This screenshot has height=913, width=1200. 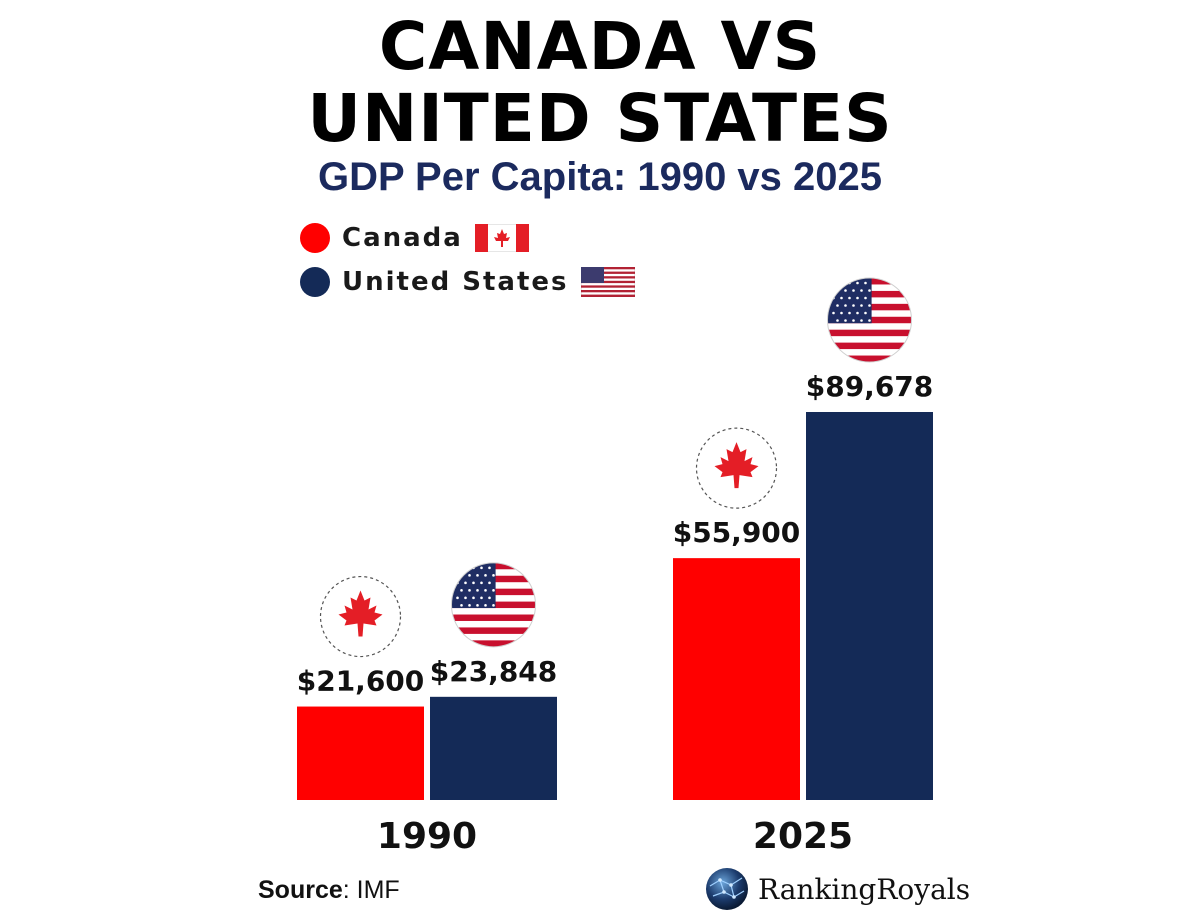 I want to click on bar-united-states-2025, so click(x=869, y=606).